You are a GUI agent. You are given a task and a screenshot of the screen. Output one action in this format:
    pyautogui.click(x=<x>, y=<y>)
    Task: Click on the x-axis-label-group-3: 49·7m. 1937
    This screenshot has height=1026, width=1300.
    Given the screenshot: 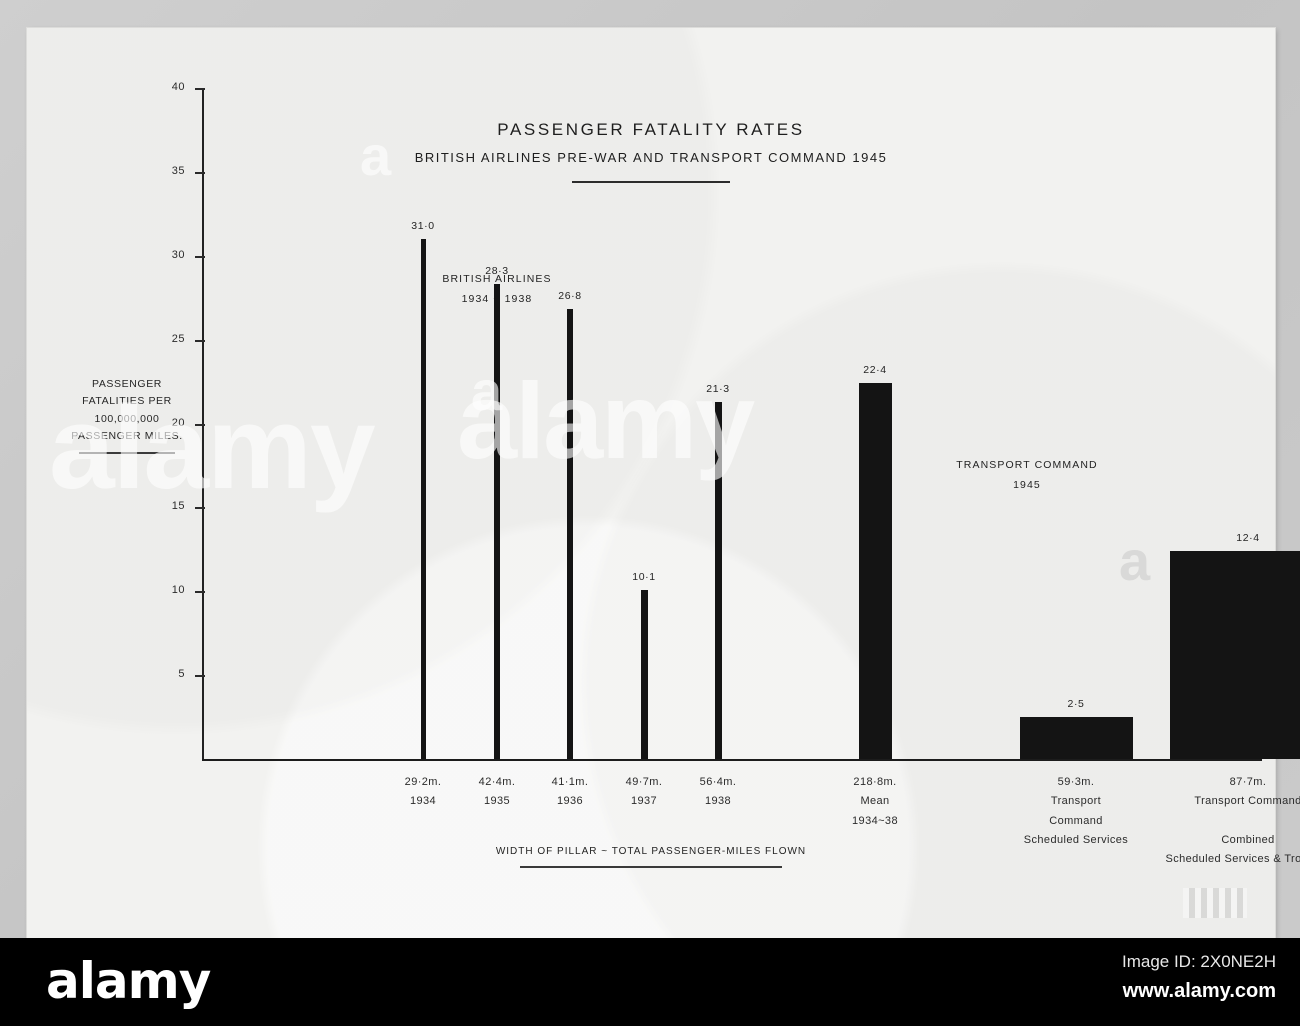 What is the action you would take?
    pyautogui.click(x=644, y=792)
    